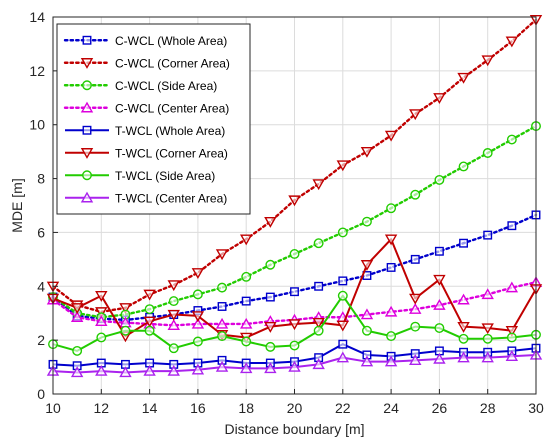 The image size is (550, 445). What do you see at coordinates (146, 108) in the screenshot?
I see `legend-entry: C-WCL (Center Area)` at bounding box center [146, 108].